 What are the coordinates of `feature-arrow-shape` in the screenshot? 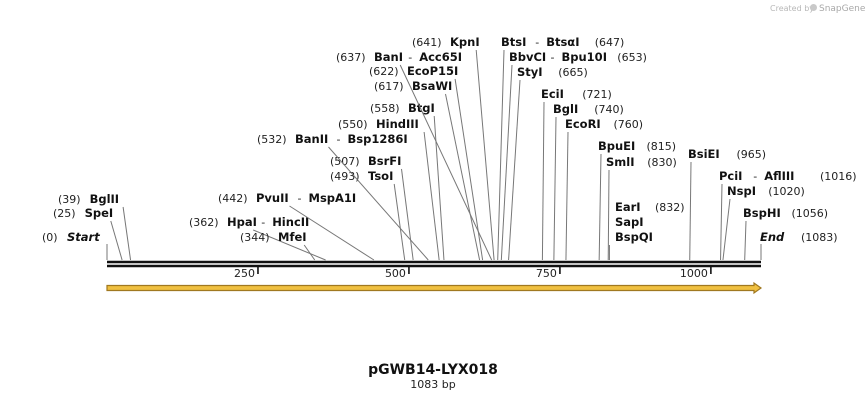 It's located at (434, 288).